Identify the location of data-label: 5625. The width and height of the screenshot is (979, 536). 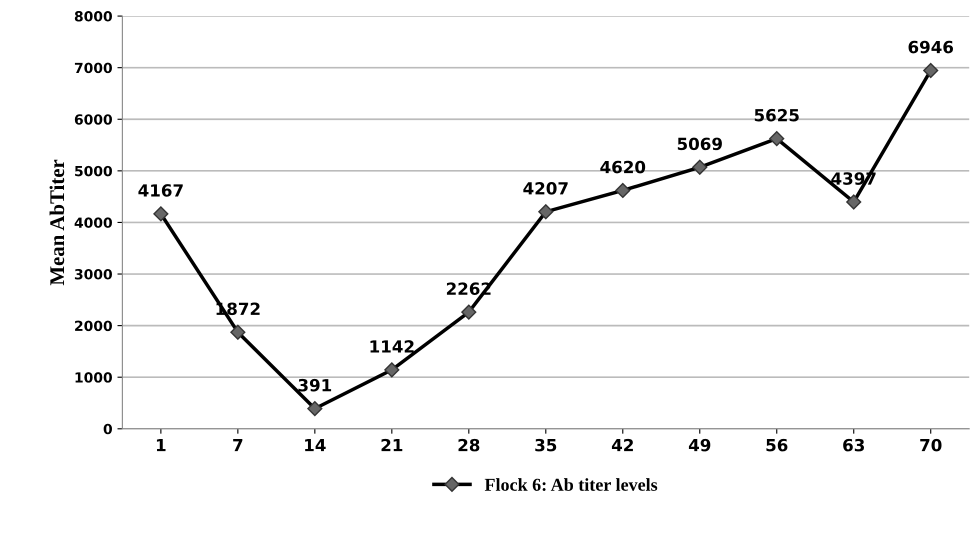
(776, 115).